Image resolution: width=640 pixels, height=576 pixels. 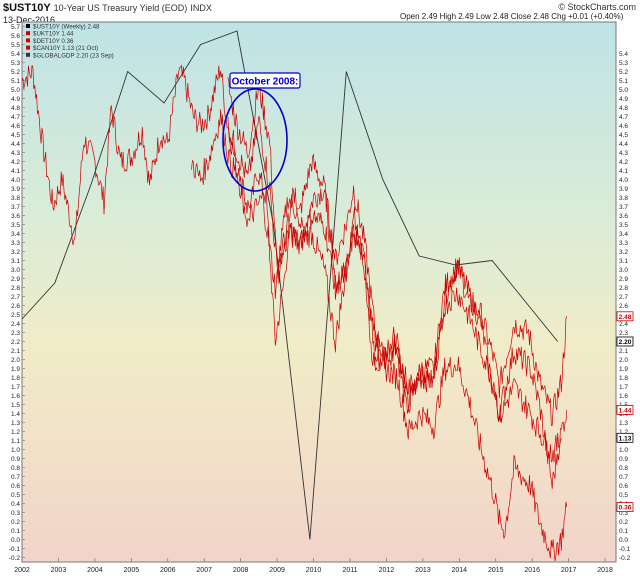 What do you see at coordinates (15, 288) in the screenshot?
I see `y-tick-label-left: 2.8` at bounding box center [15, 288].